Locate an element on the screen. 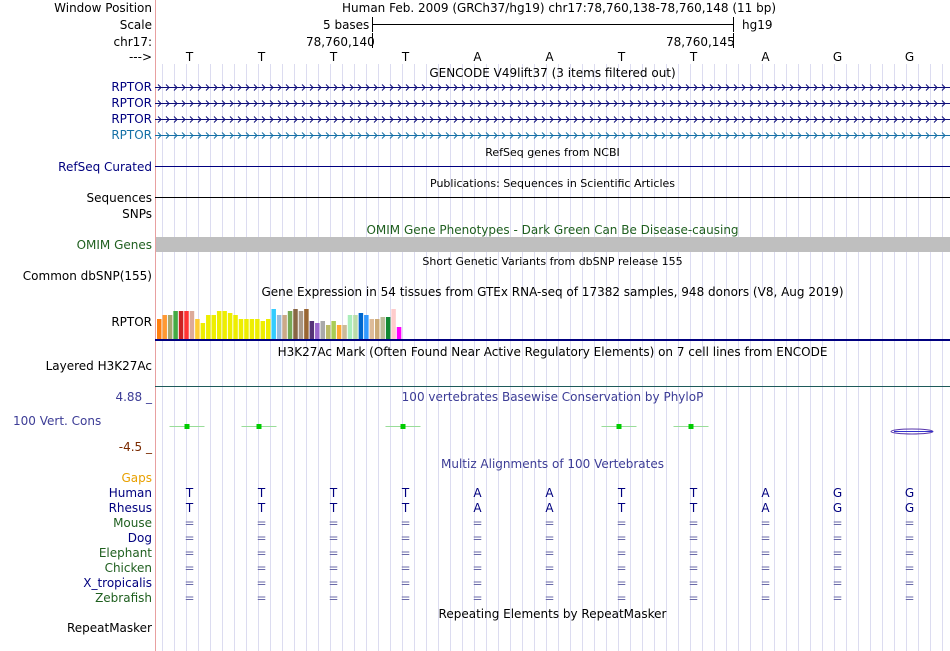 The image size is (950, 651). refseq-title: RefSeq genes from NCBI is located at coordinates (552, 152).